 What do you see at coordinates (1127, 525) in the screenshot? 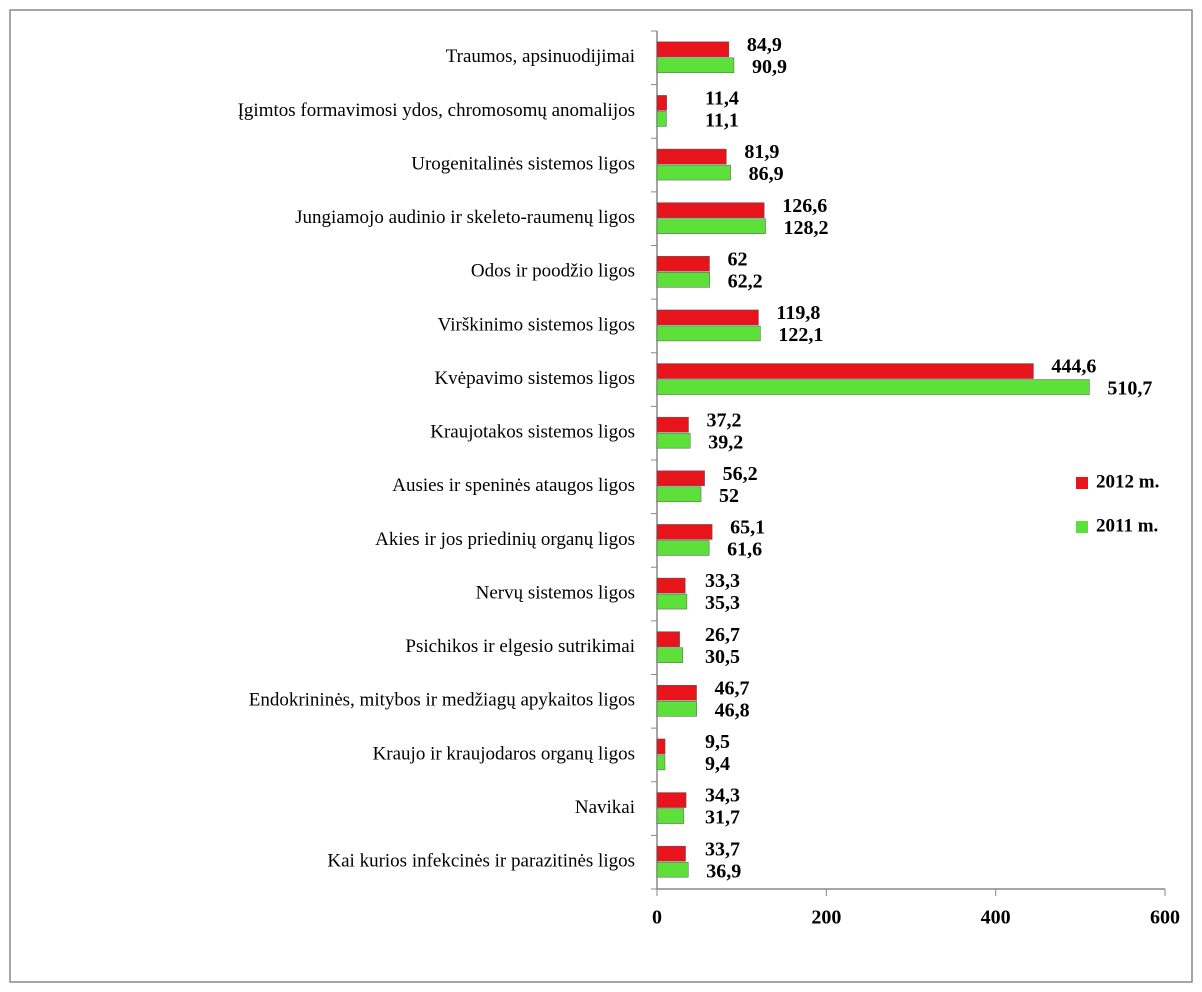
I see `legend-label: 2011 m.` at bounding box center [1127, 525].